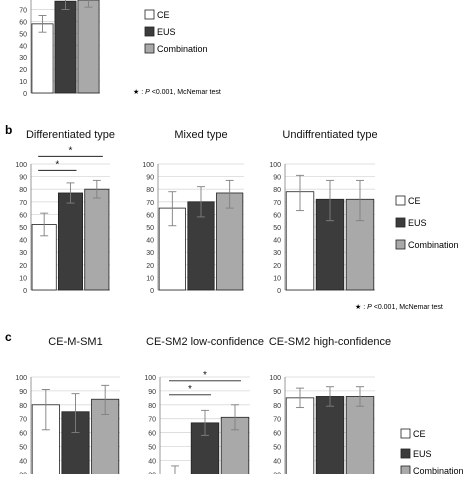 The height and width of the screenshot is (479, 474). What do you see at coordinates (330, 342) in the screenshot?
I see `chart-title: CE-SM2 high-confidence` at bounding box center [330, 342].